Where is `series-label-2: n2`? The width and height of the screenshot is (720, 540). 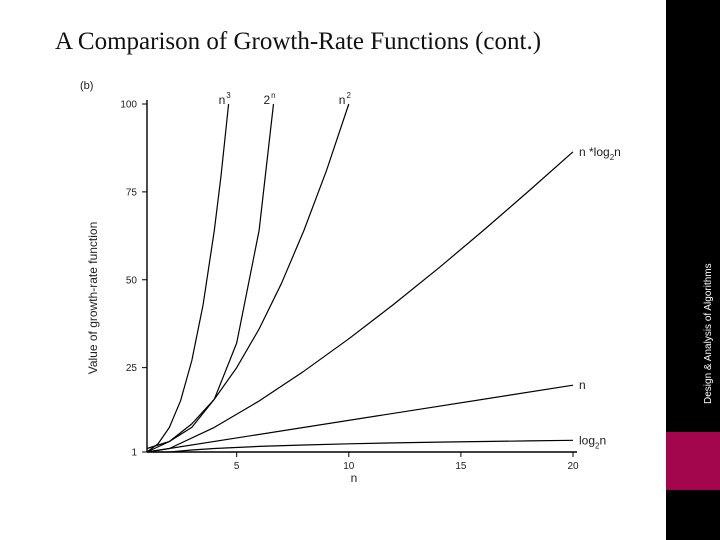 series-label-2: n2 is located at coordinates (345, 99).